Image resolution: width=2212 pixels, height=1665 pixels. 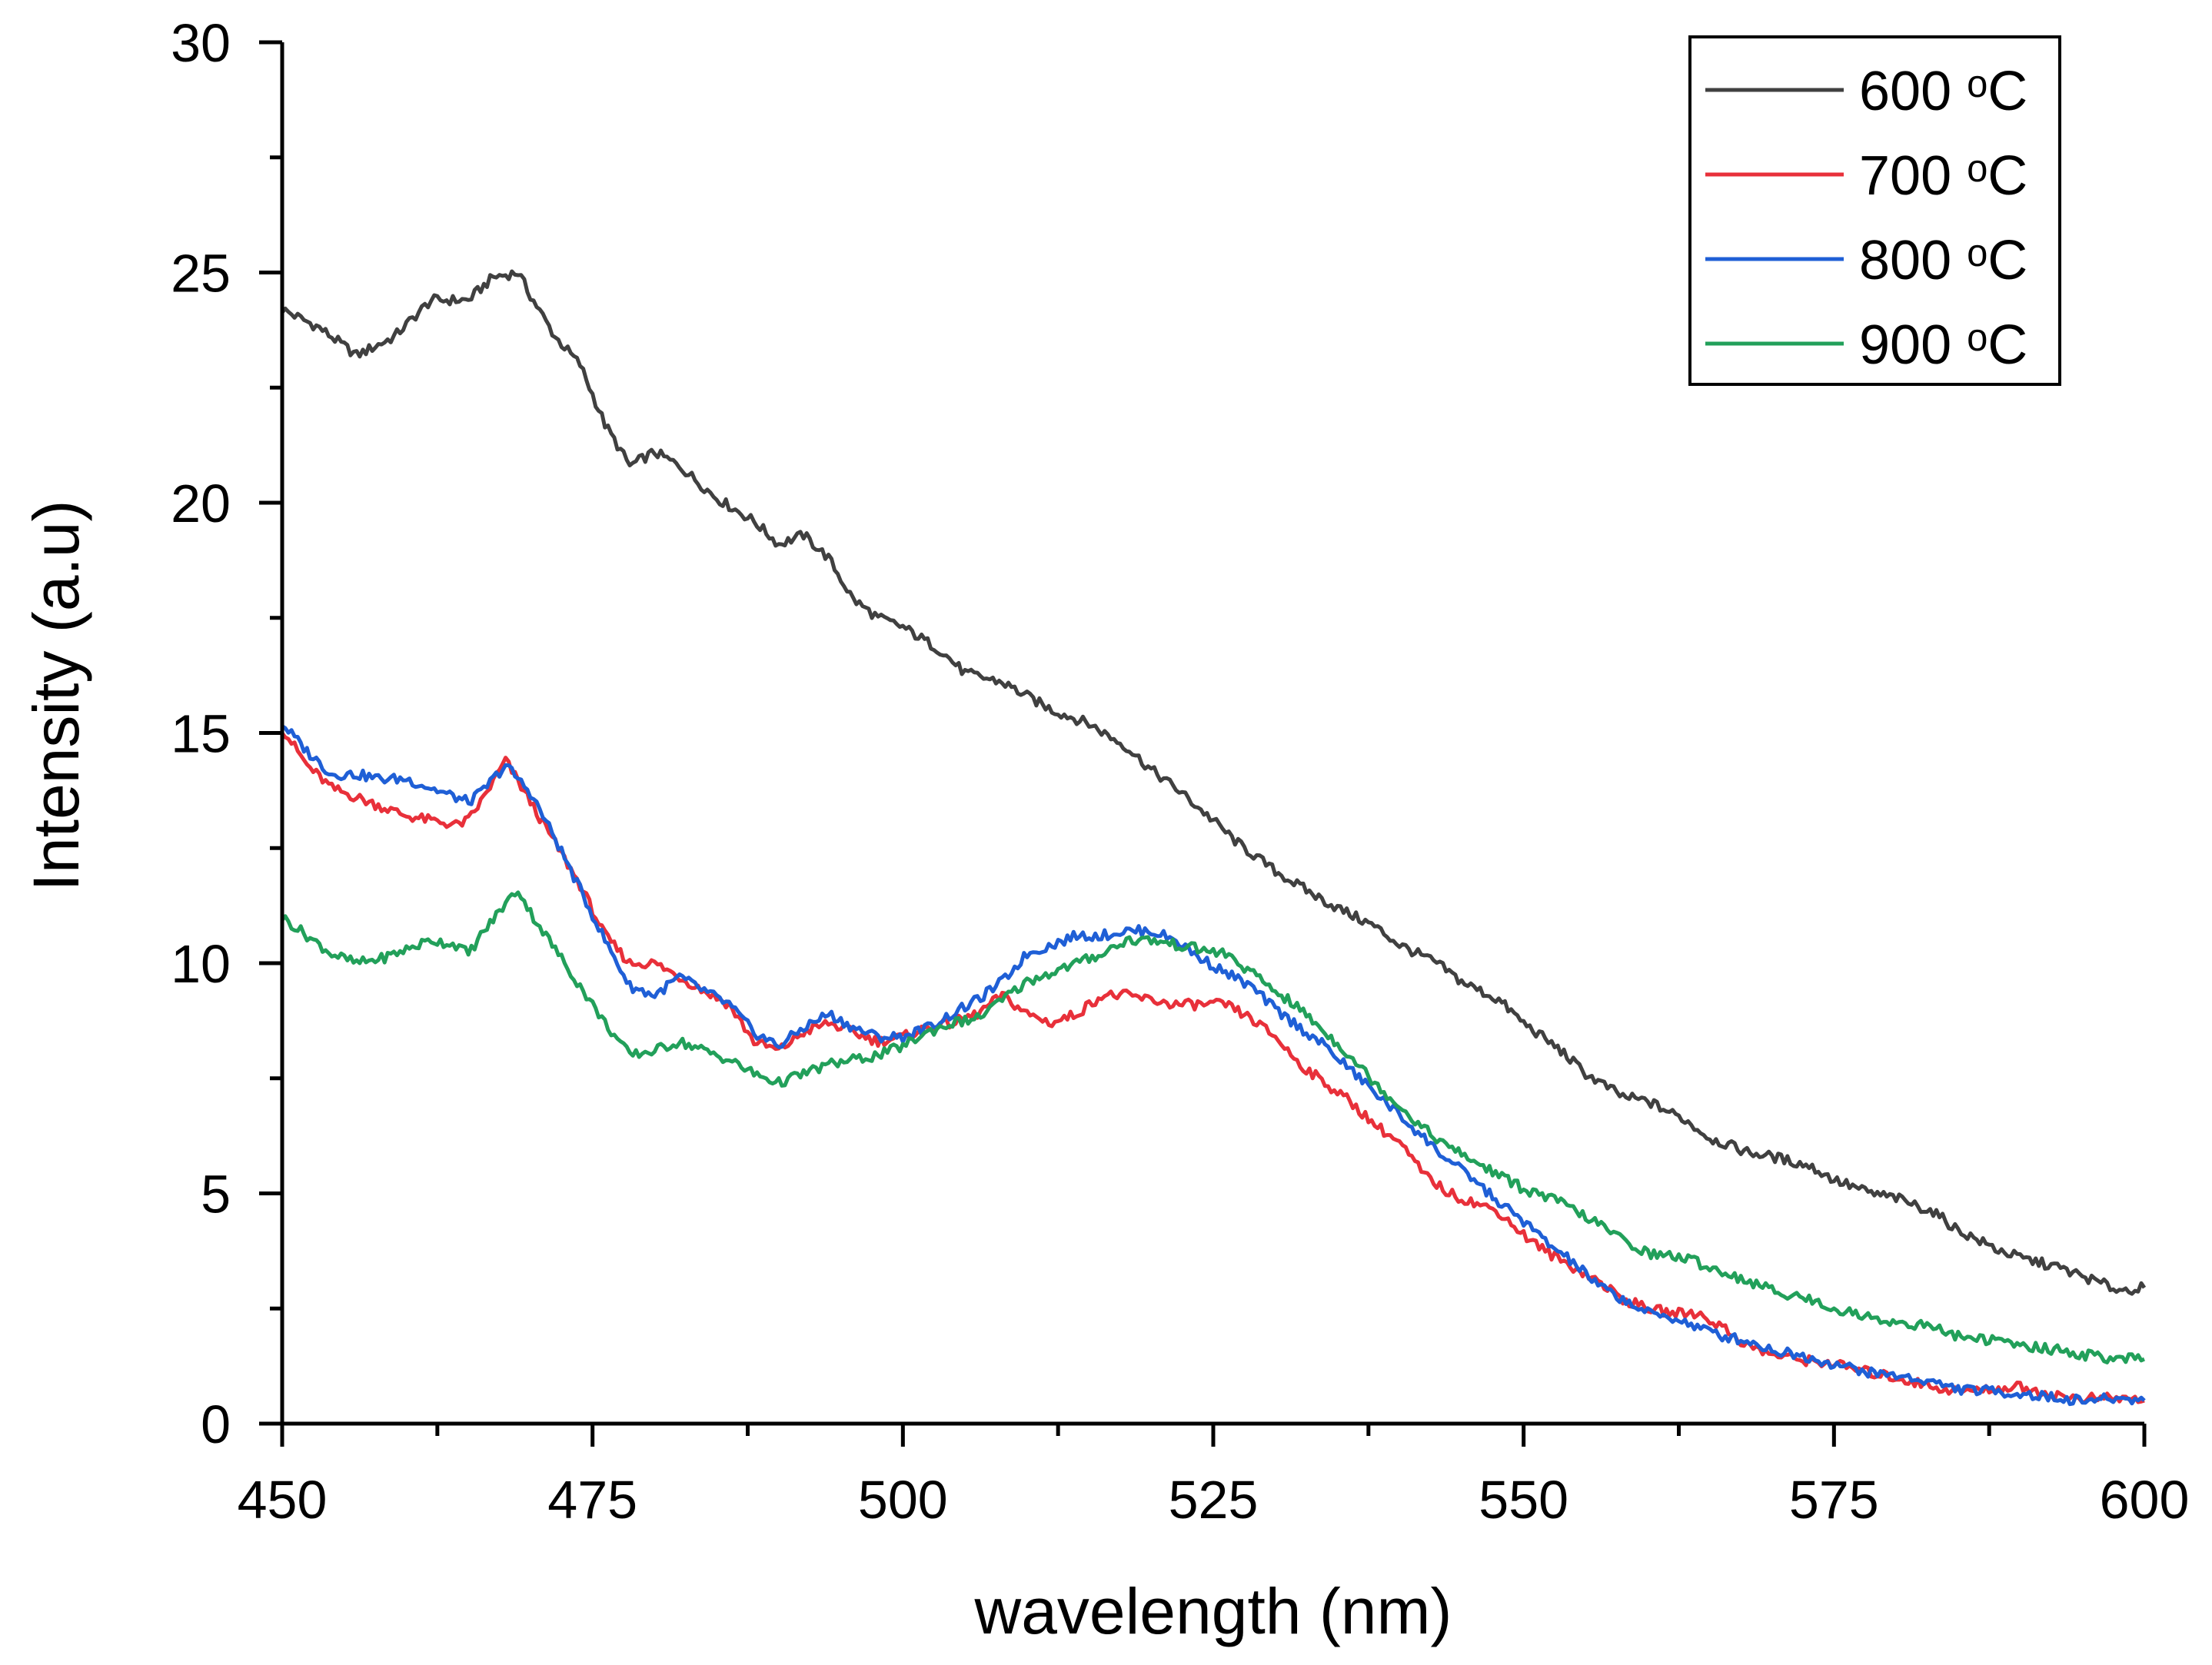 I want to click on x-axis-title: wavelength (nm), so click(x=1213, y=1611).